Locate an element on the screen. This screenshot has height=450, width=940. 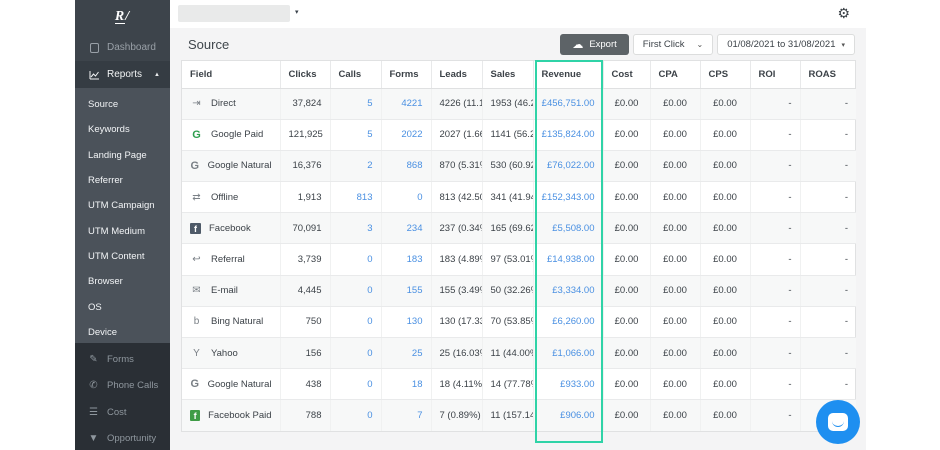
sidebar-item-phone-calls: ✆ Phone Calls is located at coordinates (122, 386).